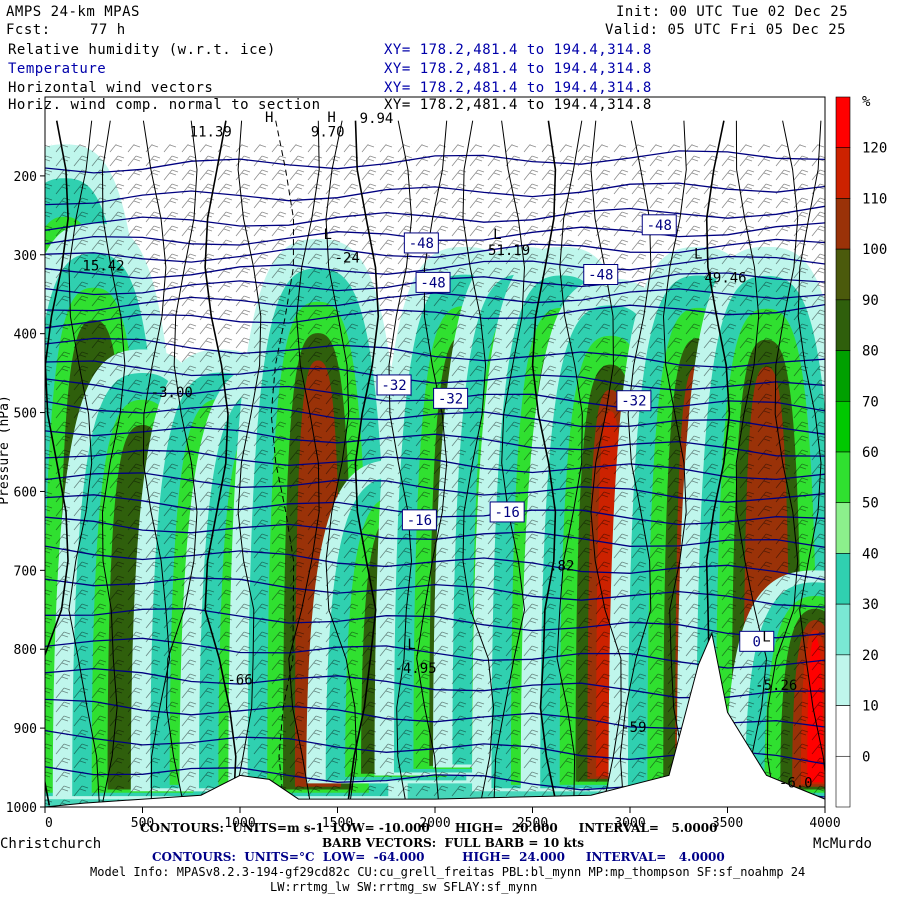 The height and width of the screenshot is (900, 900). What do you see at coordinates (25, 492) in the screenshot?
I see `y-tick-label-4: 600` at bounding box center [25, 492].